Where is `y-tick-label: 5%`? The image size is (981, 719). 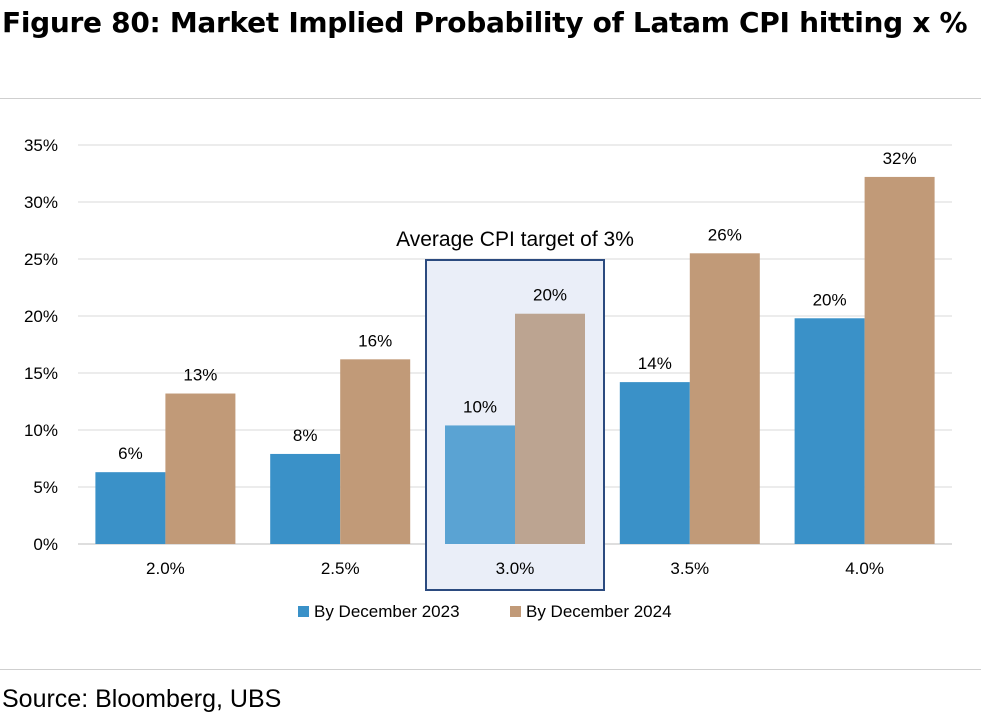 y-tick-label: 5% is located at coordinates (45, 487).